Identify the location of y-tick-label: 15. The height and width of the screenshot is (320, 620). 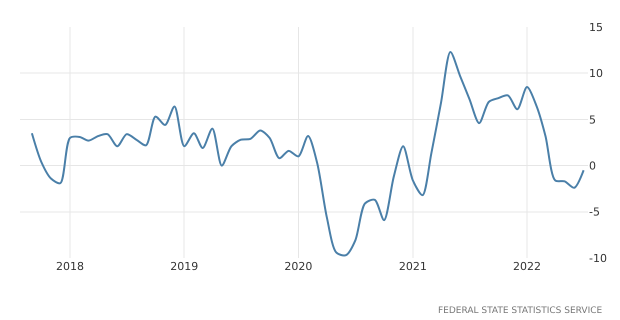
(596, 27).